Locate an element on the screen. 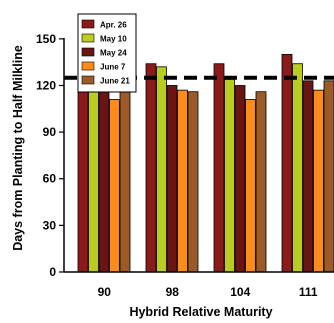  x-tick-label: 104 is located at coordinates (240, 292).